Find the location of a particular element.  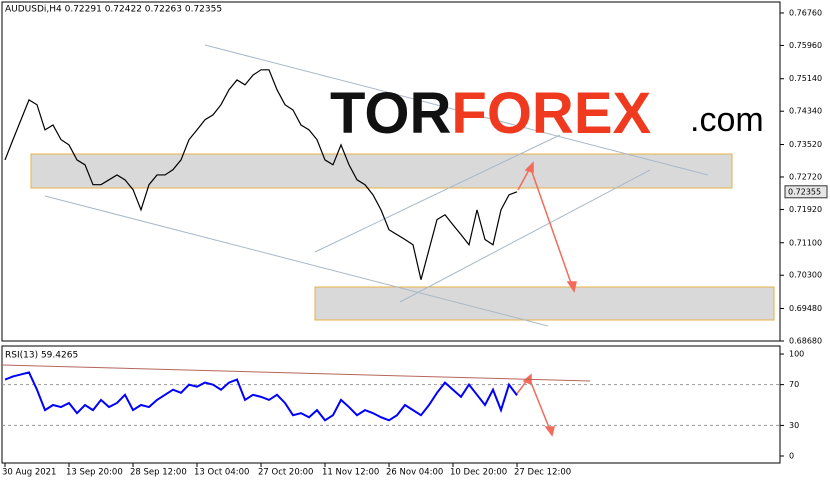

y-tick-label: 0.75960 is located at coordinates (805, 45).